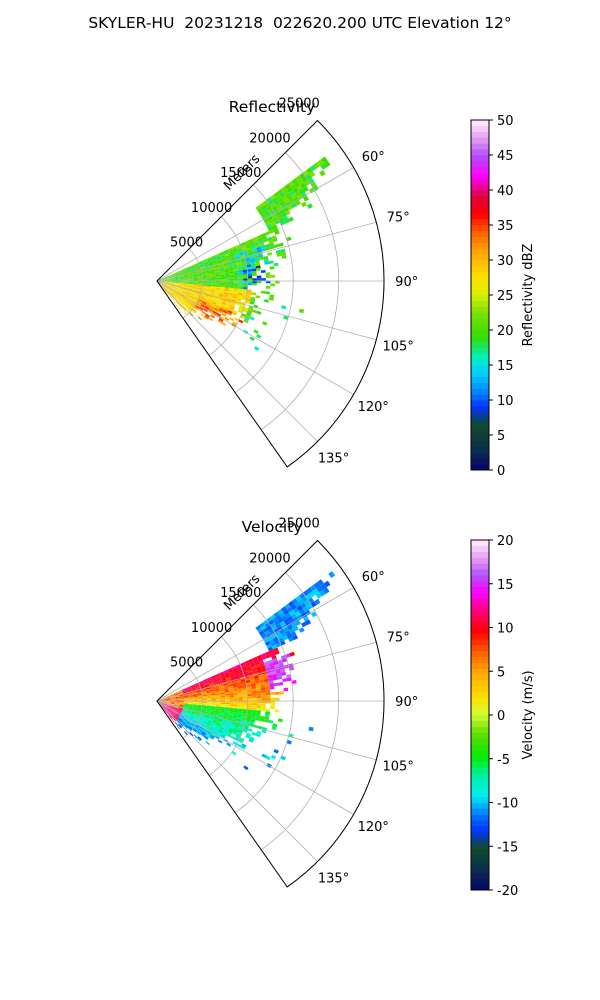  What do you see at coordinates (505, 585) in the screenshot?
I see `colorbar-tick-label: 15` at bounding box center [505, 585].